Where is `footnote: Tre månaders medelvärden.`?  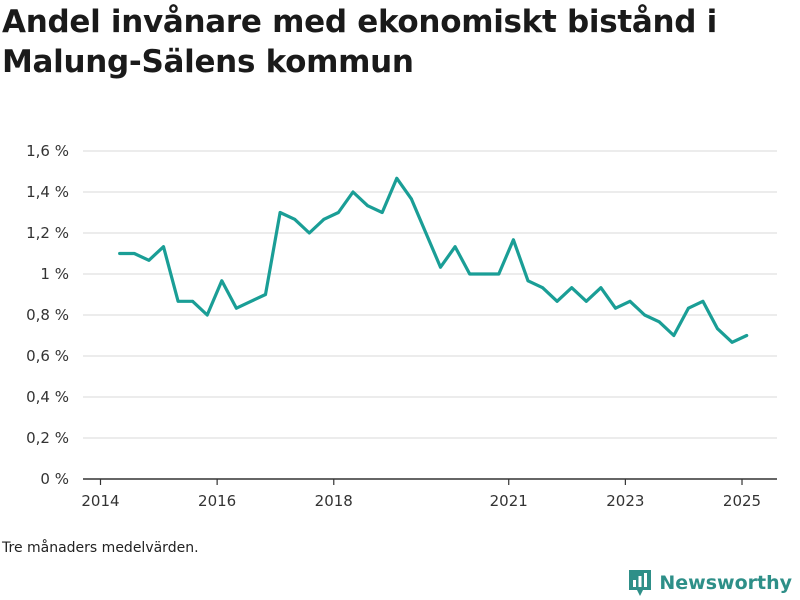
footnote: Tre månaders medelvärden. is located at coordinates (100, 548).